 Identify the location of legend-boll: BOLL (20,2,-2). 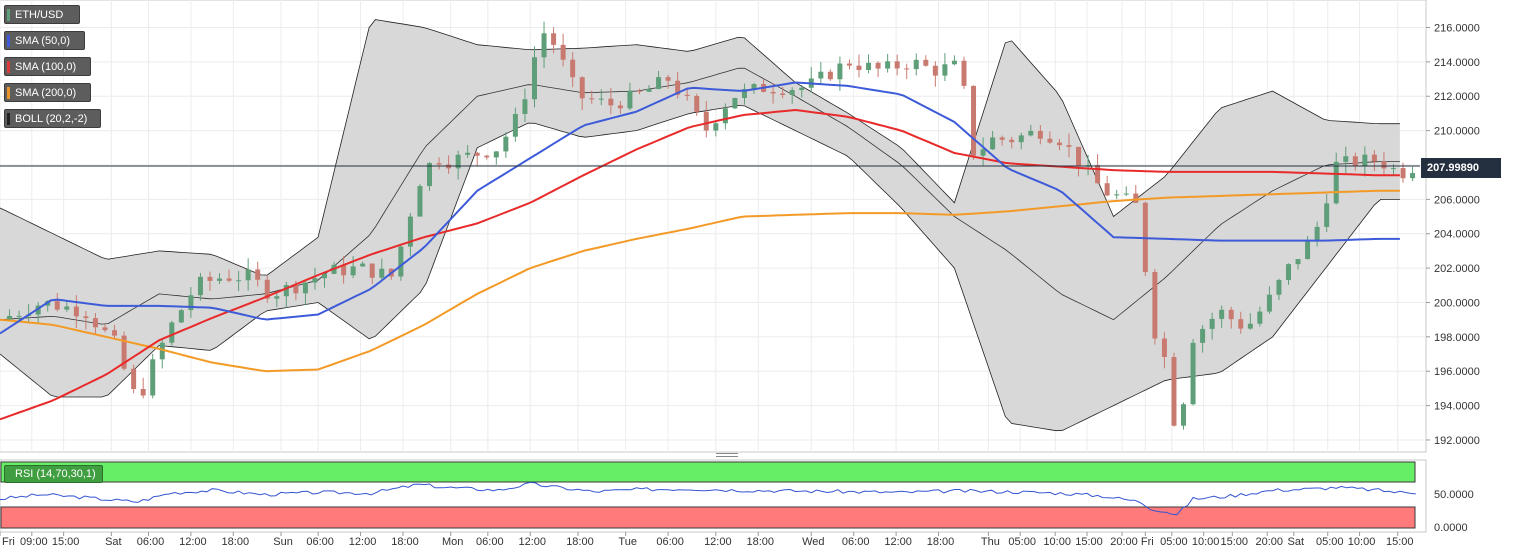
(52, 118).